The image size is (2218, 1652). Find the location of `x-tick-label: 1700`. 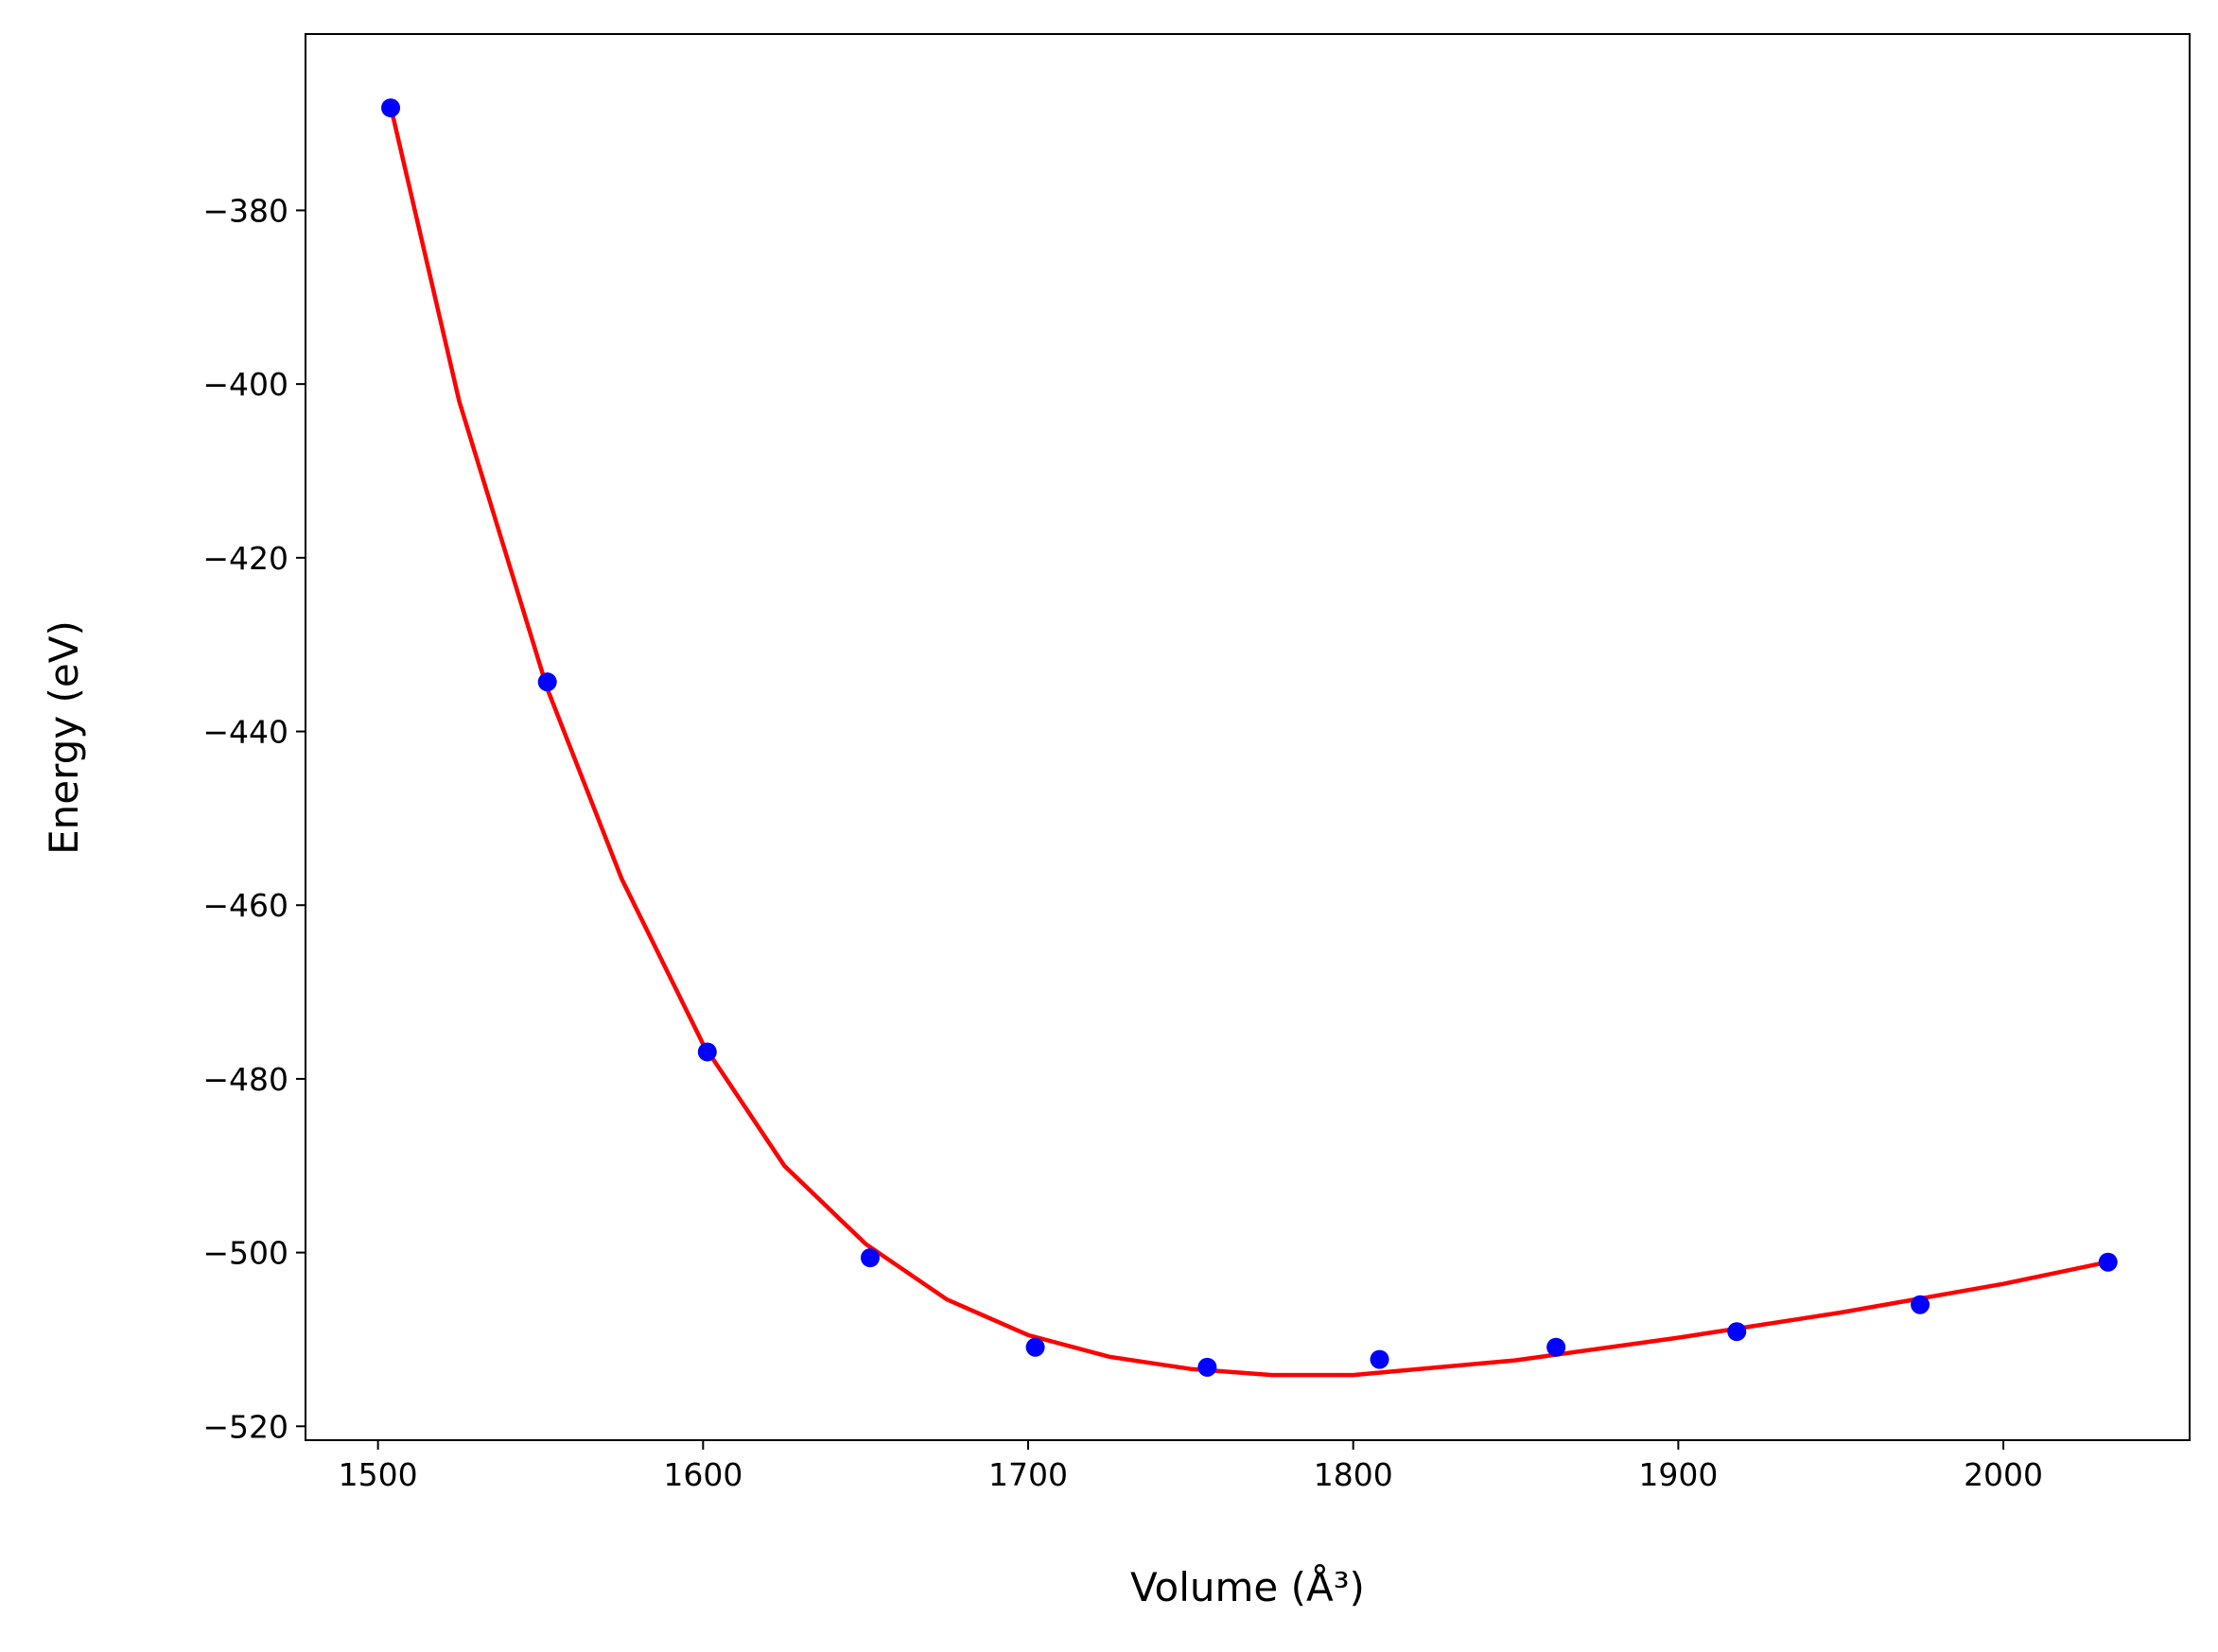

x-tick-label: 1700 is located at coordinates (1028, 1475).